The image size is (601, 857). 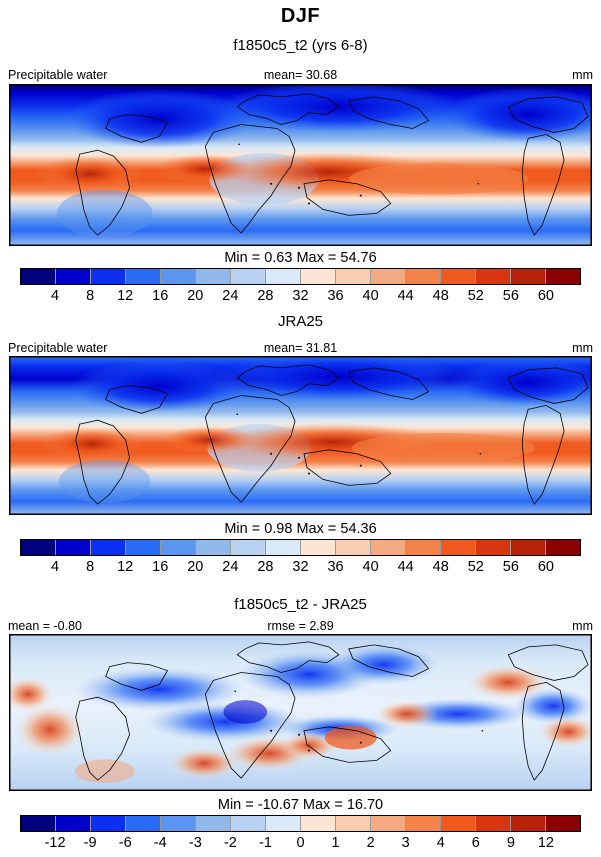 I want to click on panel-3-rmse-label: rmse = 2.89, so click(x=300, y=626).